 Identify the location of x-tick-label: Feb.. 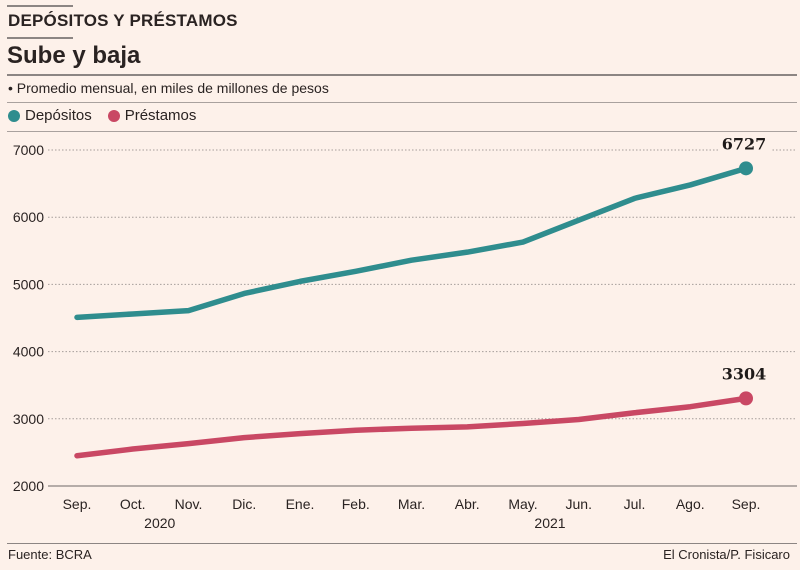
(356, 504).